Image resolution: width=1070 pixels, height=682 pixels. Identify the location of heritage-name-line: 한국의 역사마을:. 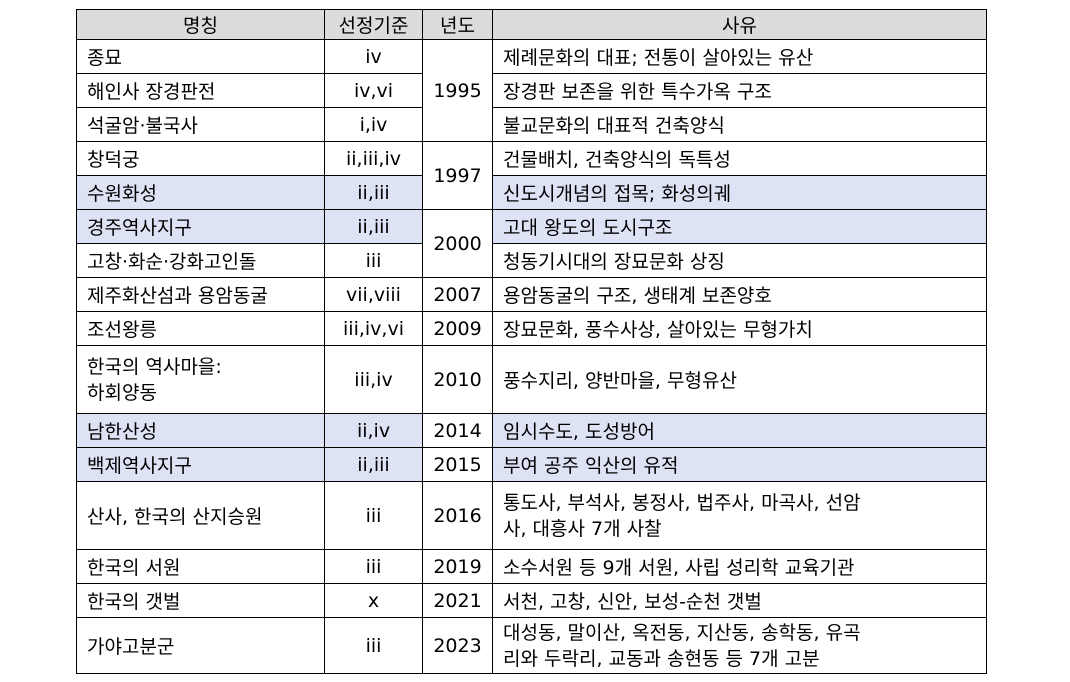
(154, 366).